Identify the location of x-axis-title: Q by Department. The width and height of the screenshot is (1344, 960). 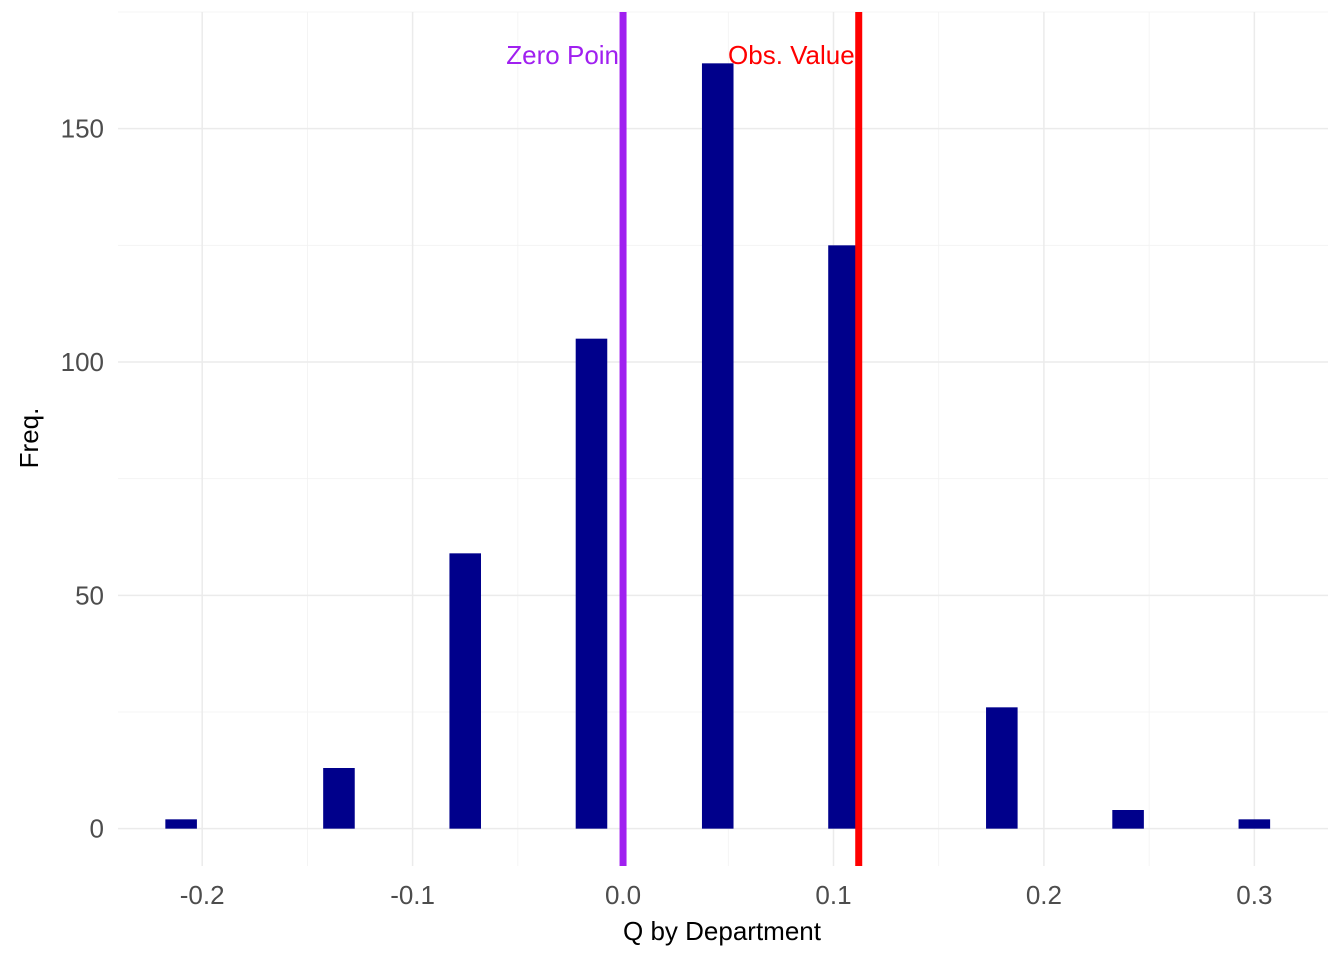
(722, 931).